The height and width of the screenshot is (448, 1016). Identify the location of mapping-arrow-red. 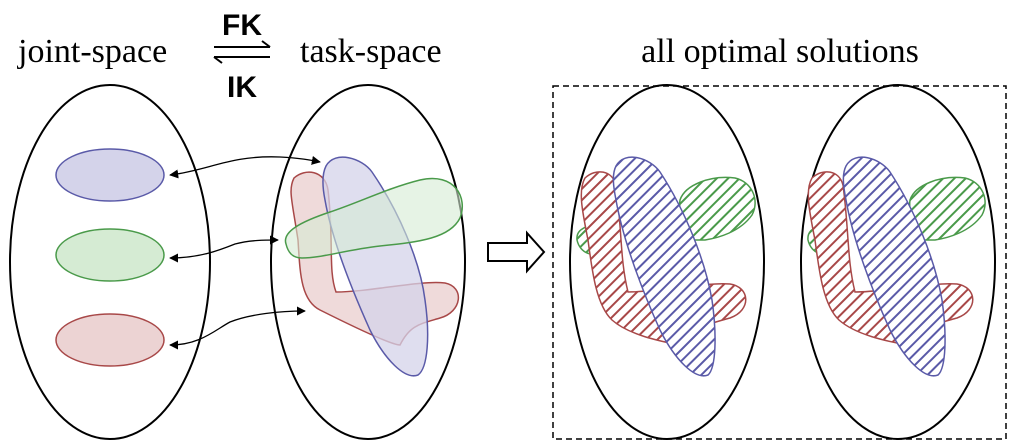
(237, 328).